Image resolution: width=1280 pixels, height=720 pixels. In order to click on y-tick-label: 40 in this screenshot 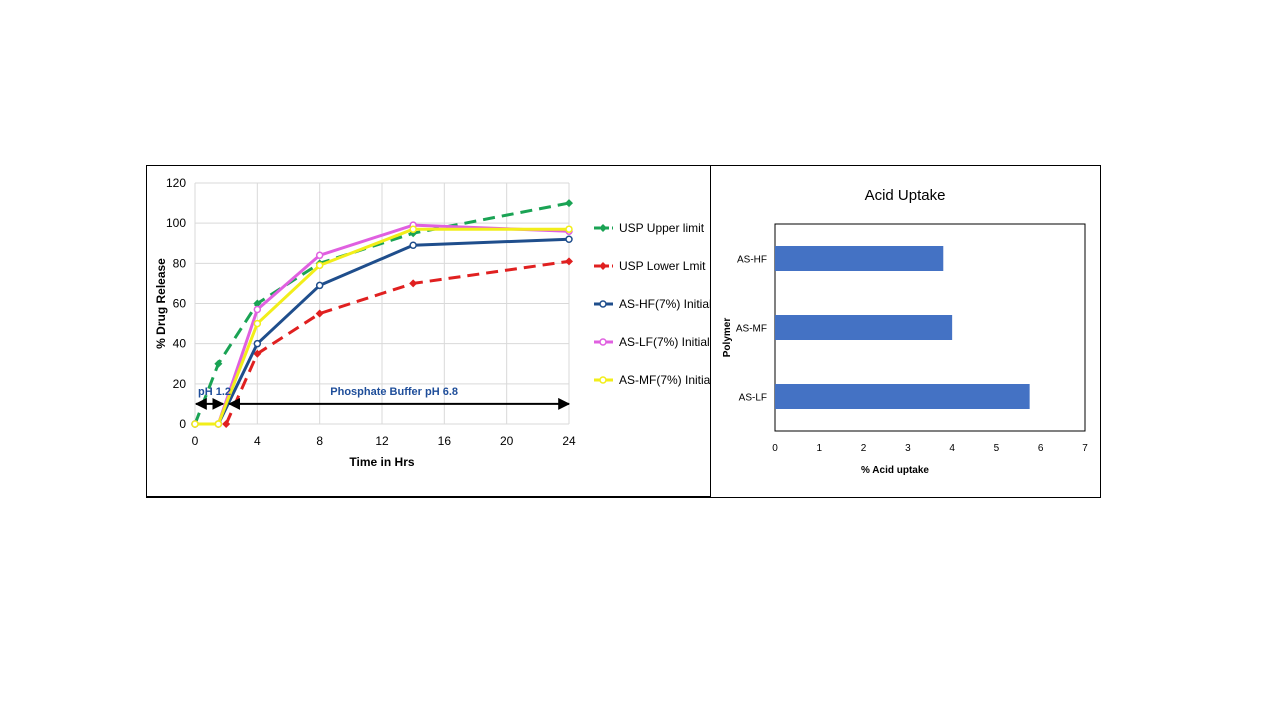, I will do `click(180, 344)`.